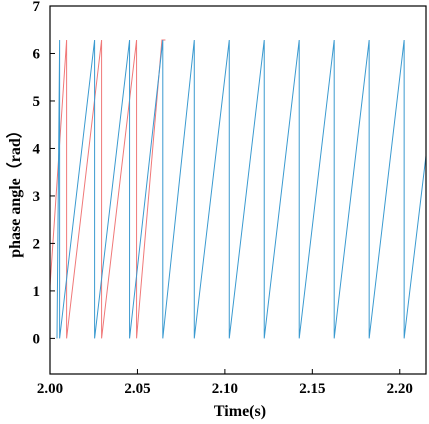  I want to click on x-tick-label: 2.10, so click(225, 389).